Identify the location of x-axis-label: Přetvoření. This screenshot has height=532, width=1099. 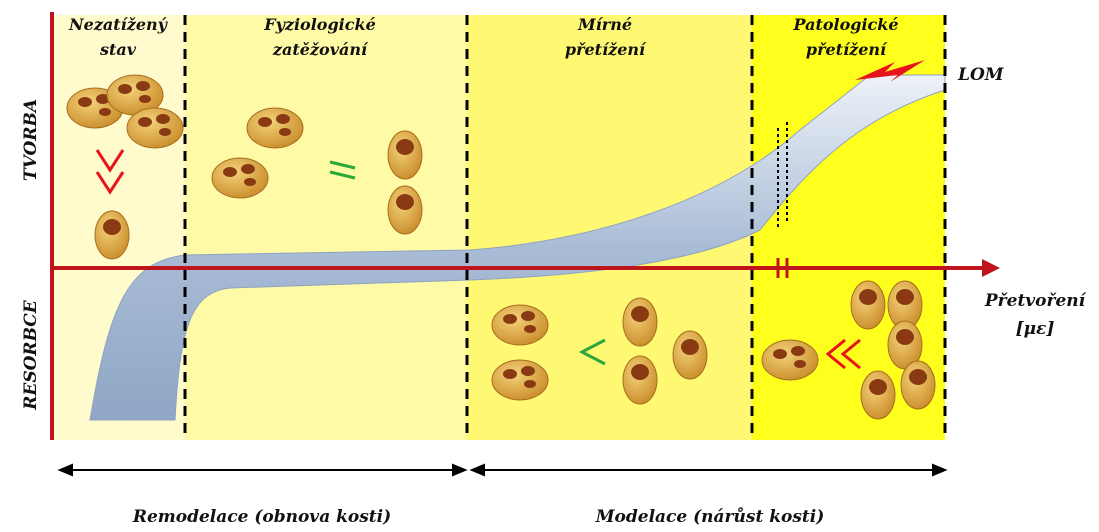
(1035, 301).